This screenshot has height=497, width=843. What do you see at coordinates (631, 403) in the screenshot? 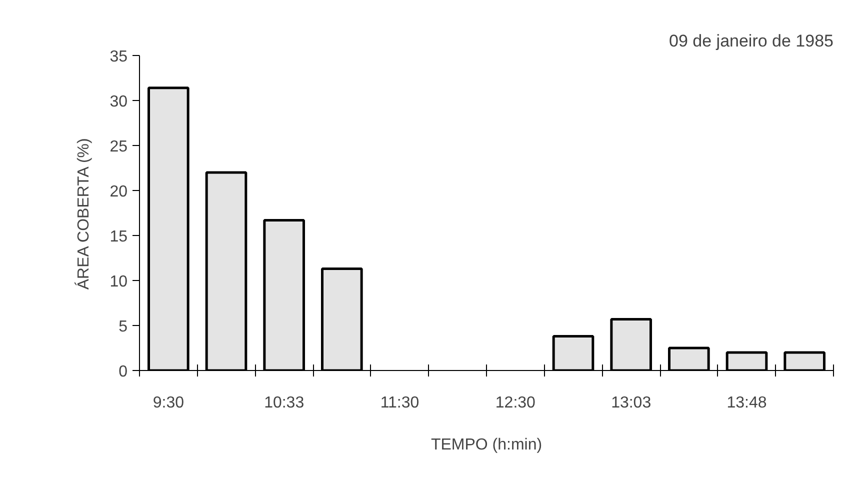
I see `x-tick-label: 13:03` at bounding box center [631, 403].